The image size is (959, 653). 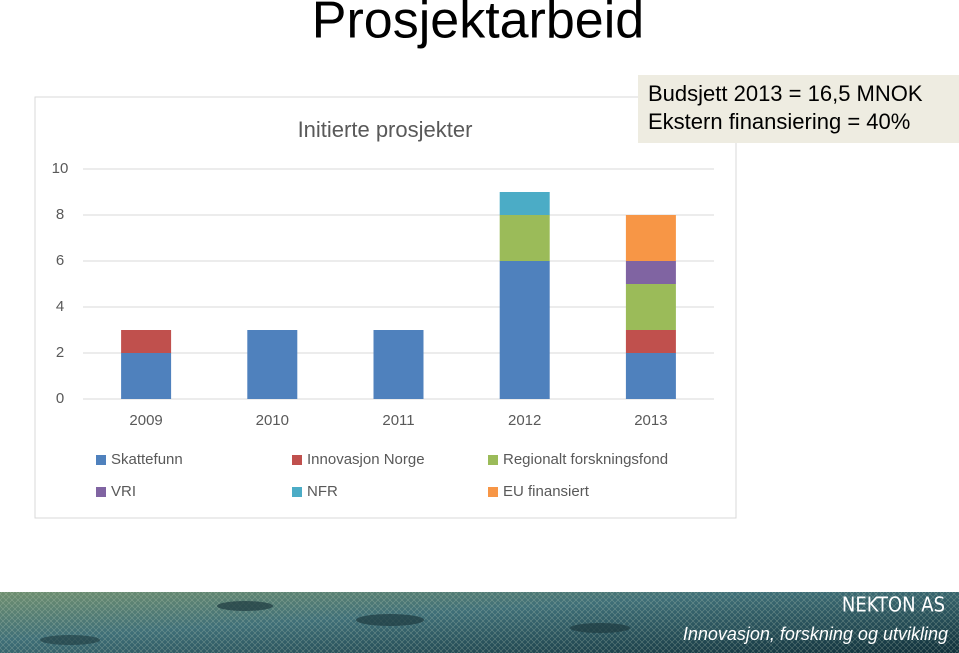 What do you see at coordinates (585, 459) in the screenshot?
I see `legend-label: Regionalt forskningsfond` at bounding box center [585, 459].